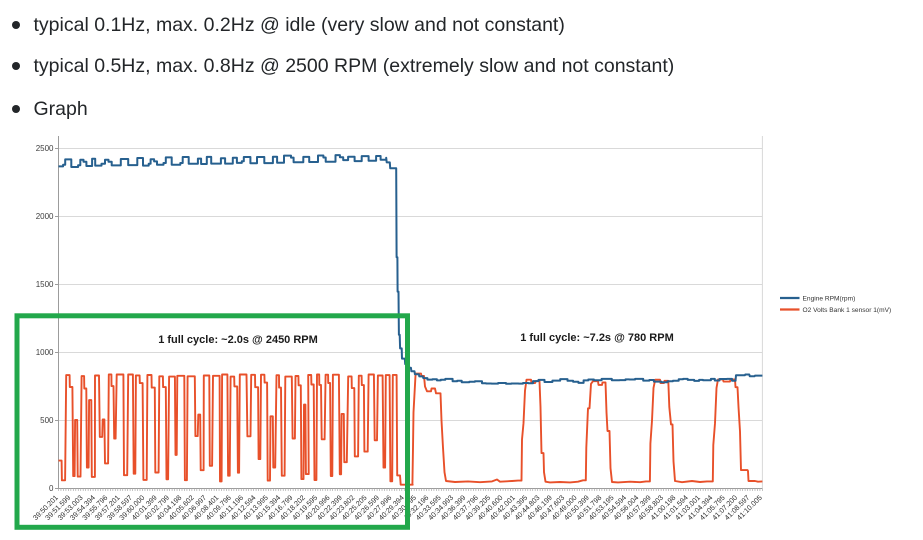 This screenshot has width=923, height=540. What do you see at coordinates (47, 420) in the screenshot?
I see `svg-text: 500` at bounding box center [47, 420].